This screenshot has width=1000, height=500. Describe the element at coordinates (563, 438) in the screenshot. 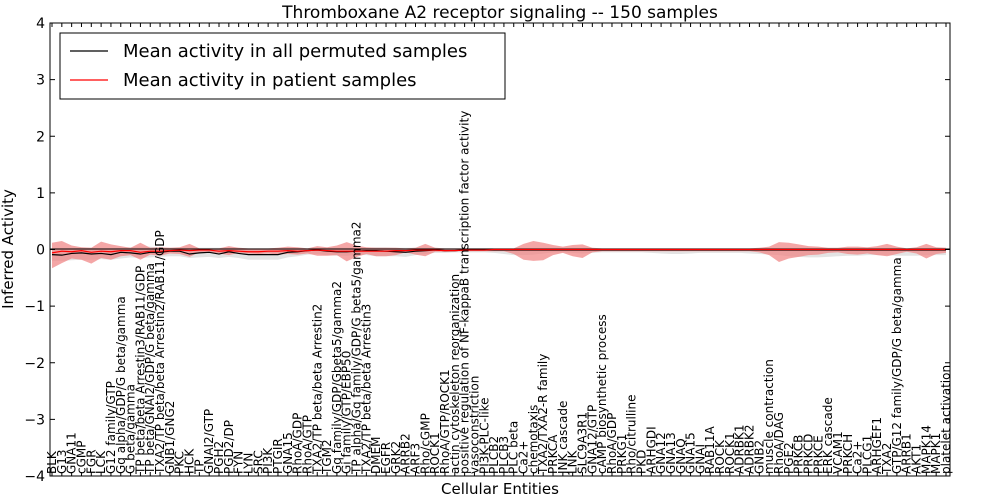

I see `x-category-label: JNK cascade` at that location.